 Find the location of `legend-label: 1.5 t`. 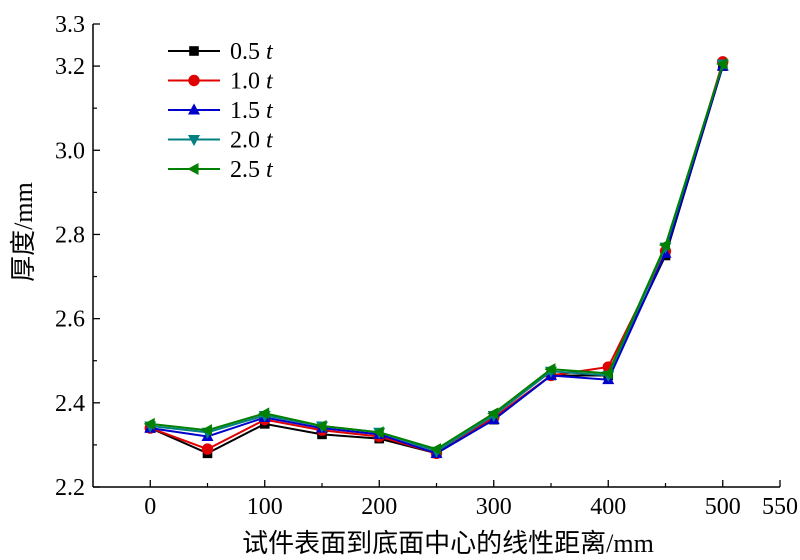

legend-label: 1.5 t is located at coordinates (252, 111).